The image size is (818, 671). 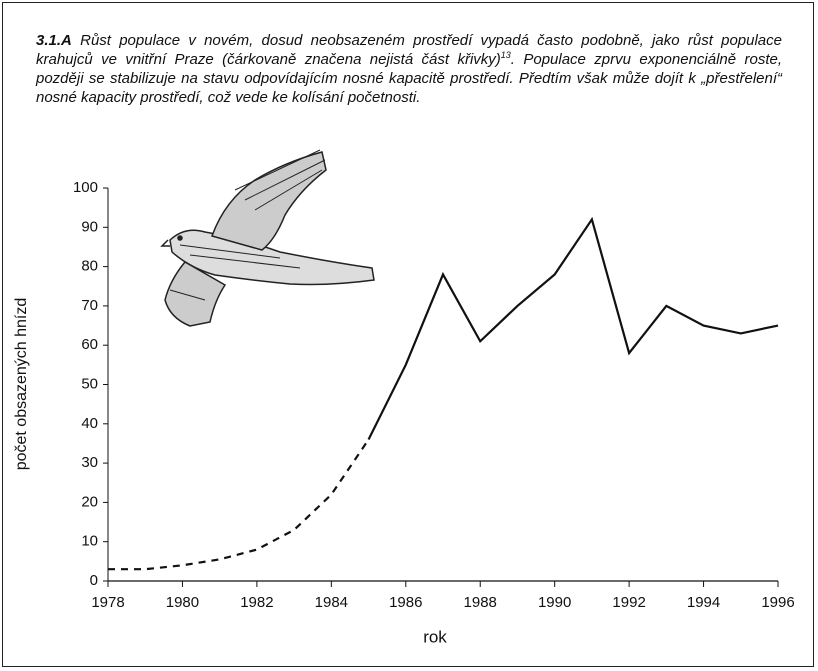 I want to click on y-tick-label: 100, so click(x=85, y=187).